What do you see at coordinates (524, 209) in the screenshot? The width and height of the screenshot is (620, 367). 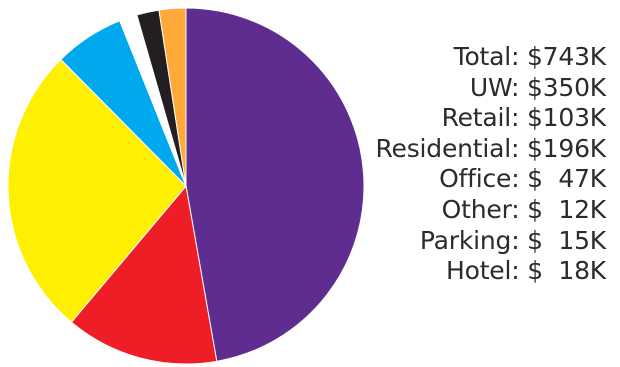 I see `legend-other: Other: $ 12K` at bounding box center [524, 209].